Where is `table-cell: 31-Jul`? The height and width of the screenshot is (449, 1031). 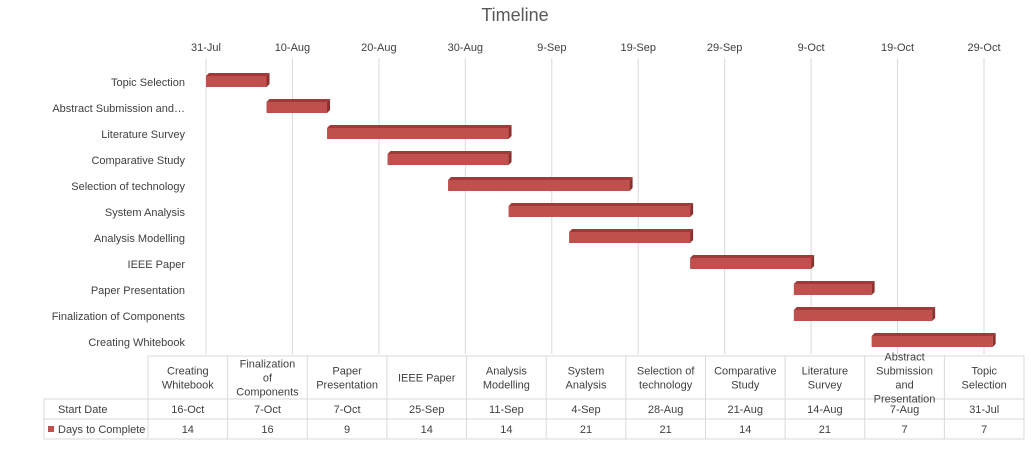
table-cell: 31-Jul is located at coordinates (984, 410).